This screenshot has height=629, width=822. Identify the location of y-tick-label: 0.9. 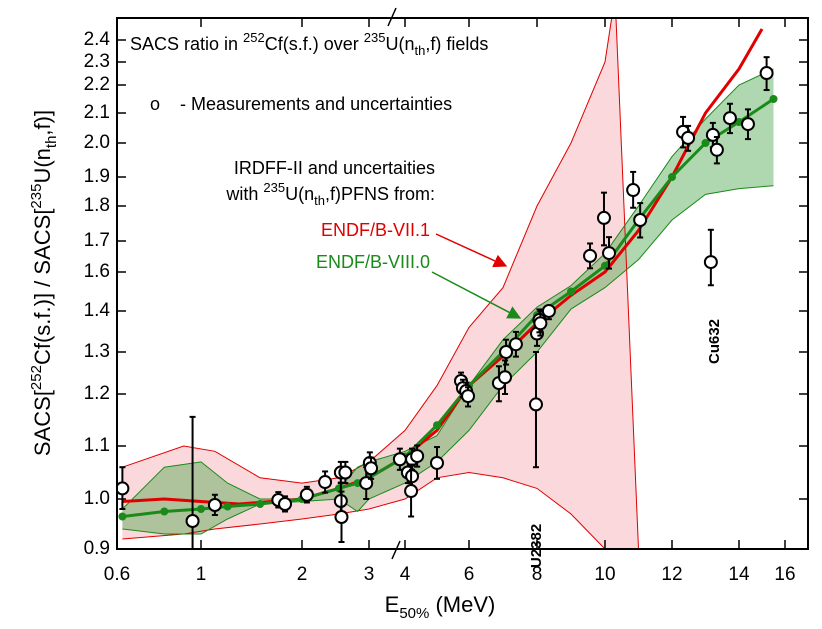
(97, 548).